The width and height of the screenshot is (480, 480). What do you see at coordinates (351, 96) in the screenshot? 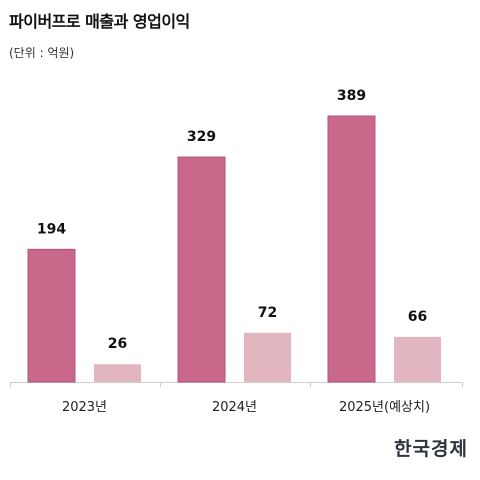
I see `revenue-value-label: 389` at bounding box center [351, 96].